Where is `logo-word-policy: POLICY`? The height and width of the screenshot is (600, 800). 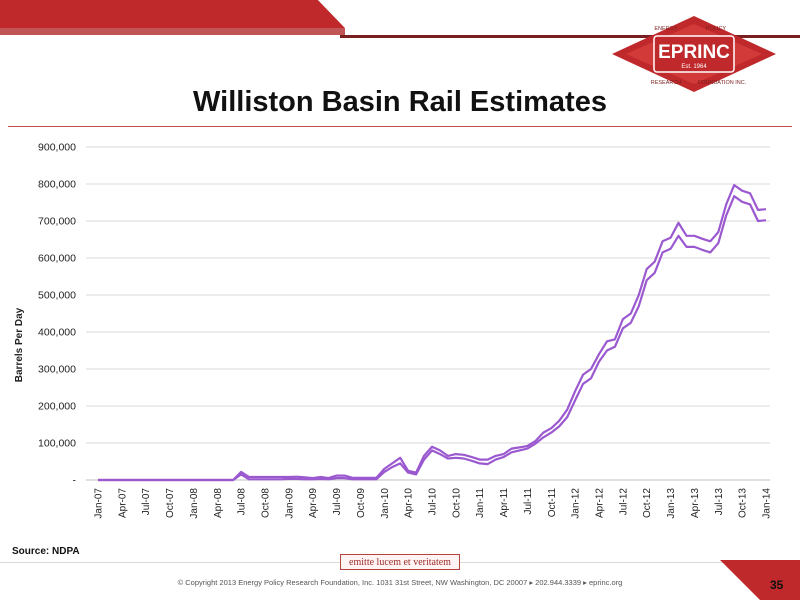
logo-word-policy: POLICY is located at coordinates (716, 29).